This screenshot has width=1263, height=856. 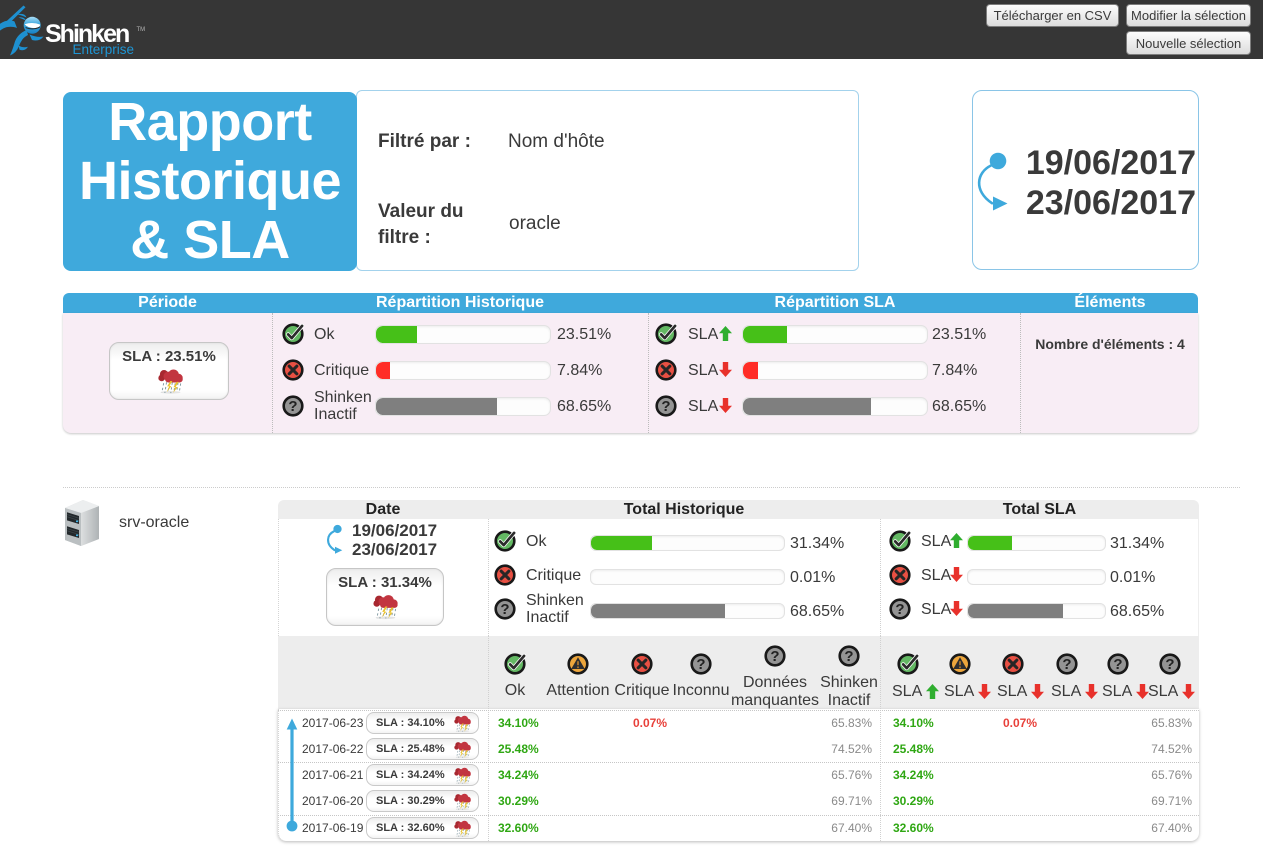 What do you see at coordinates (87, 34) in the screenshot?
I see `svg-text: Shinken` at bounding box center [87, 34].